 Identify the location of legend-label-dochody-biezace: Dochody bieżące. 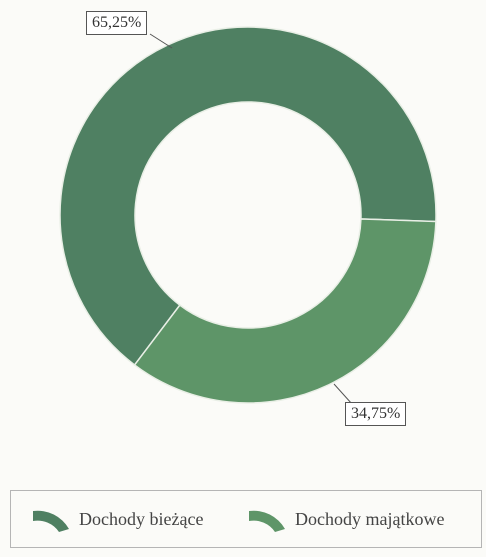
(141, 518).